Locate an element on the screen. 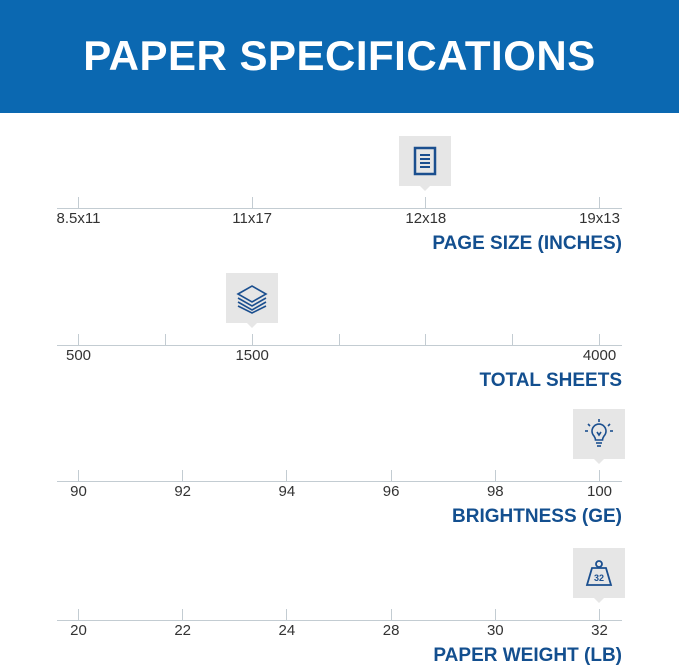 The image size is (679, 667). scale-label: 90 is located at coordinates (78, 491).